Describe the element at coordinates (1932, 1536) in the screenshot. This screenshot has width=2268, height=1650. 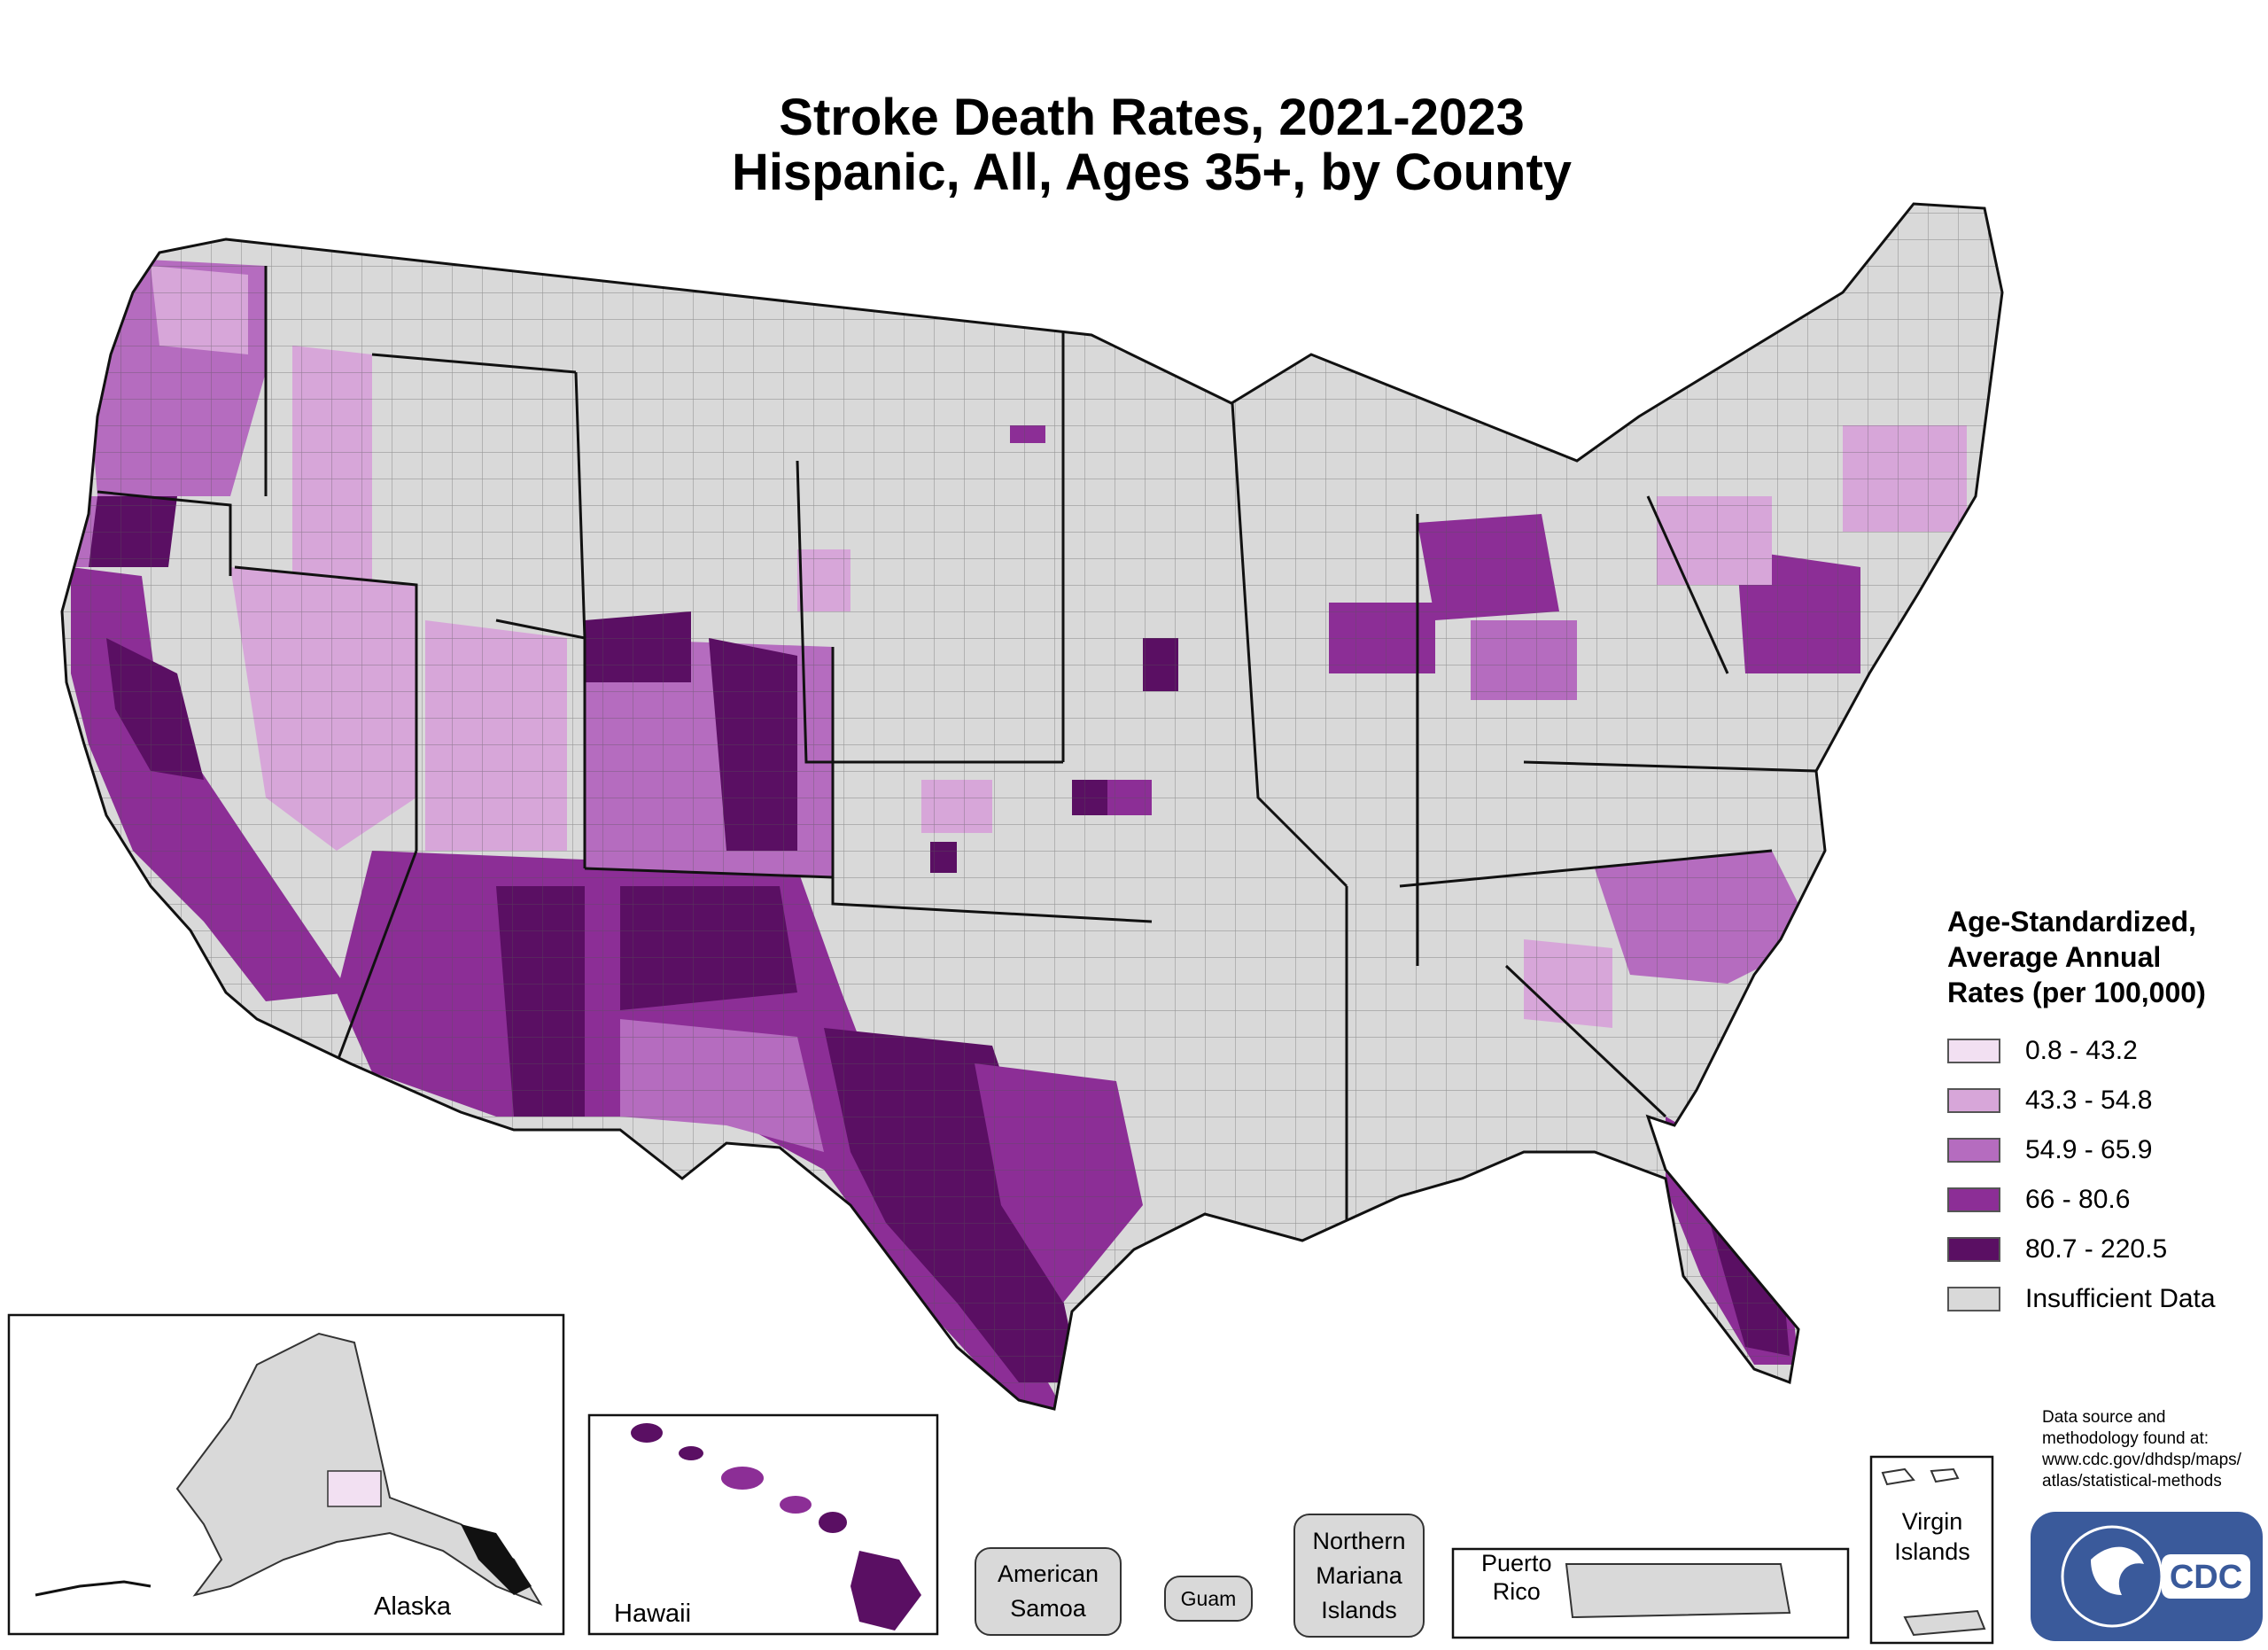
I see `virgin-islands-label: Virgin Islands` at that location.